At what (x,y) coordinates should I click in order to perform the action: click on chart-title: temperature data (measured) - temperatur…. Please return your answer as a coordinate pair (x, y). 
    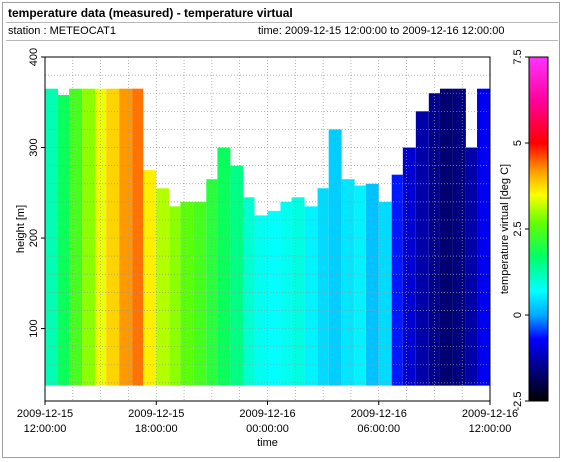
    Looking at the image, I should click on (150, 13).